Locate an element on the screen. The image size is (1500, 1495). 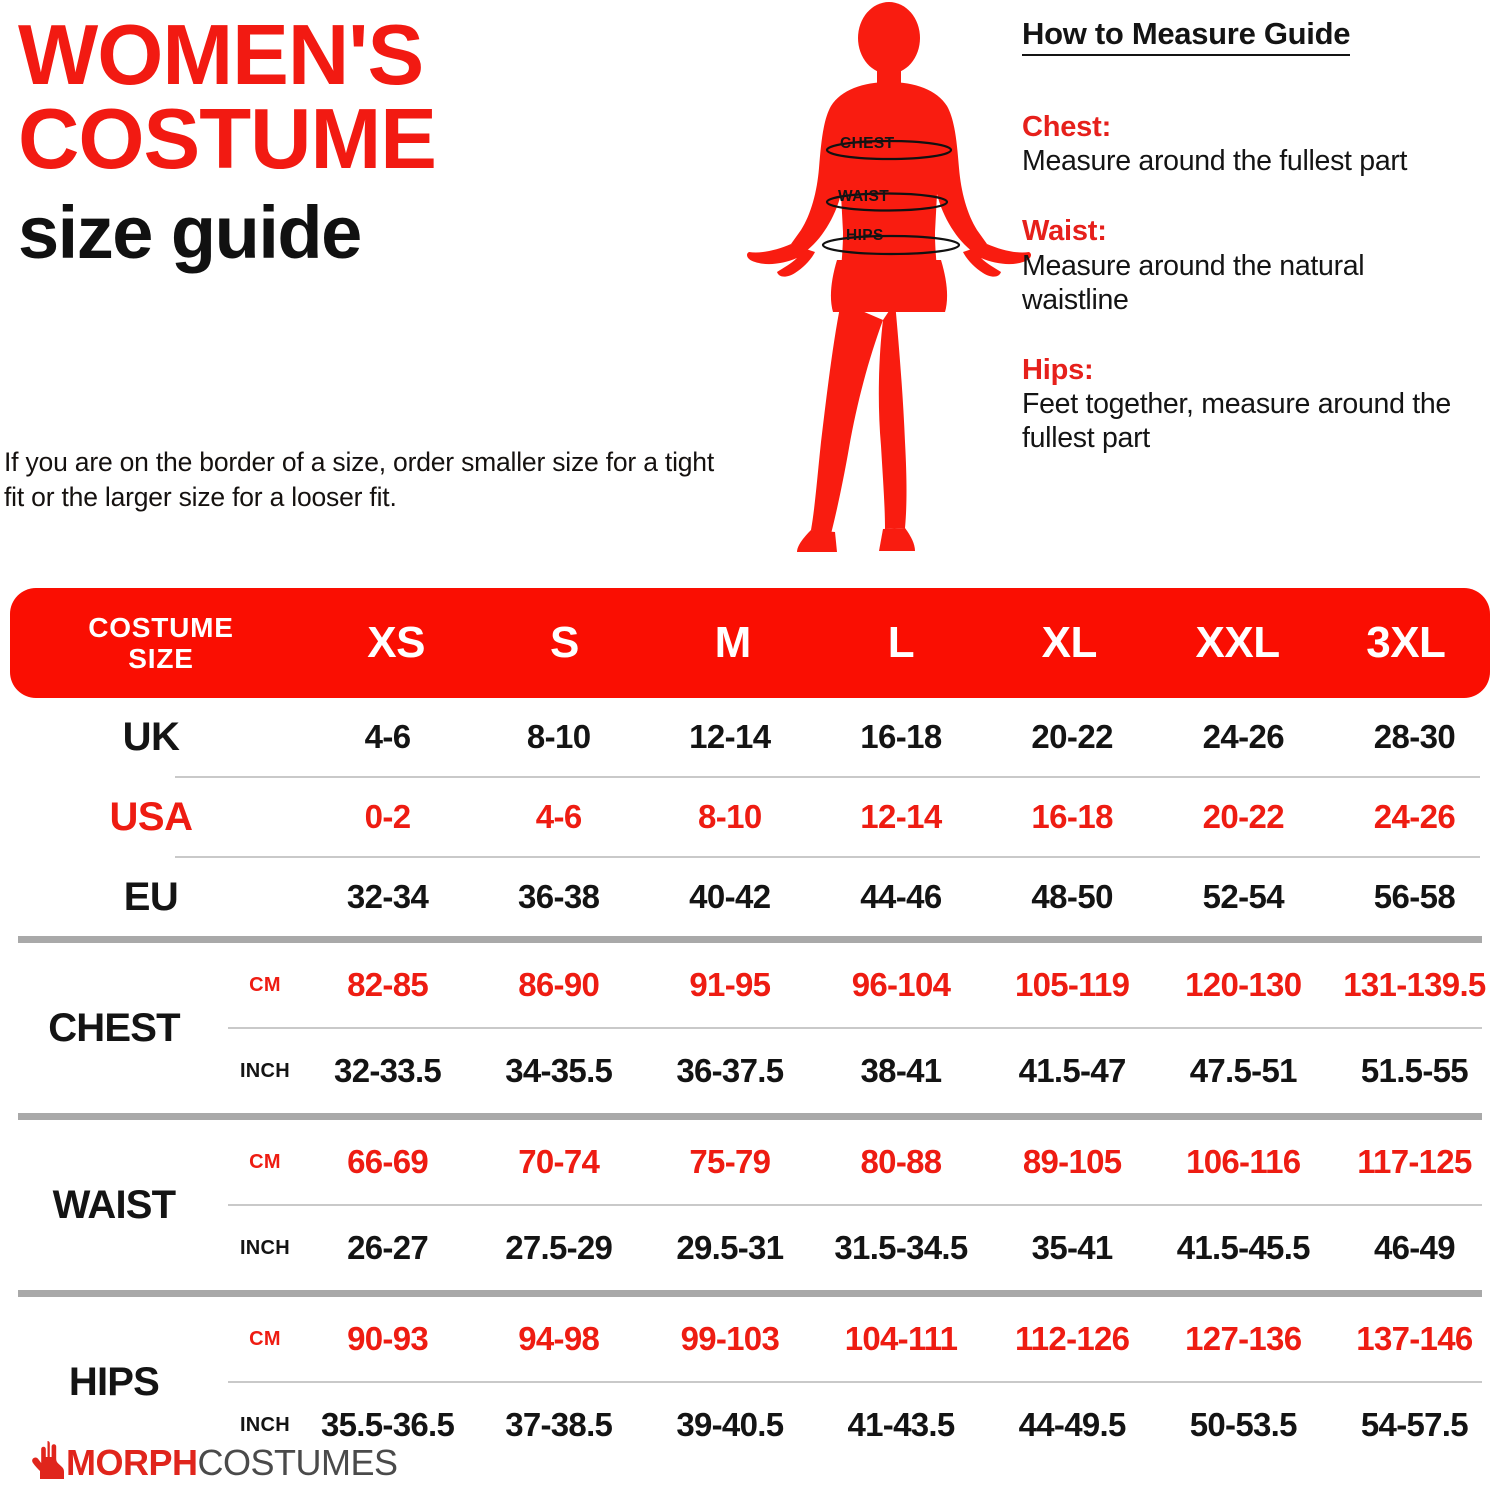
cell-hips-inch-l: 41-43.5 is located at coordinates (901, 1424).